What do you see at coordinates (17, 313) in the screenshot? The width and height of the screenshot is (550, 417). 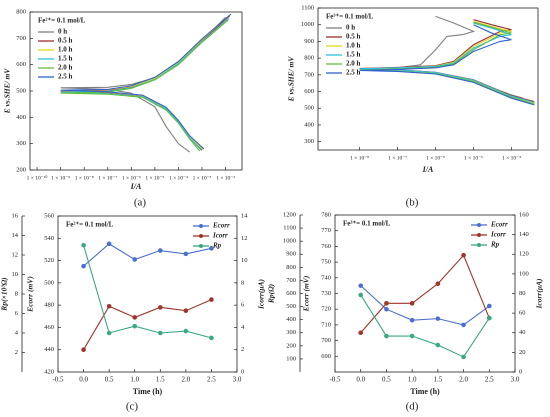 I see `y-tick-label: 6` at bounding box center [17, 313].